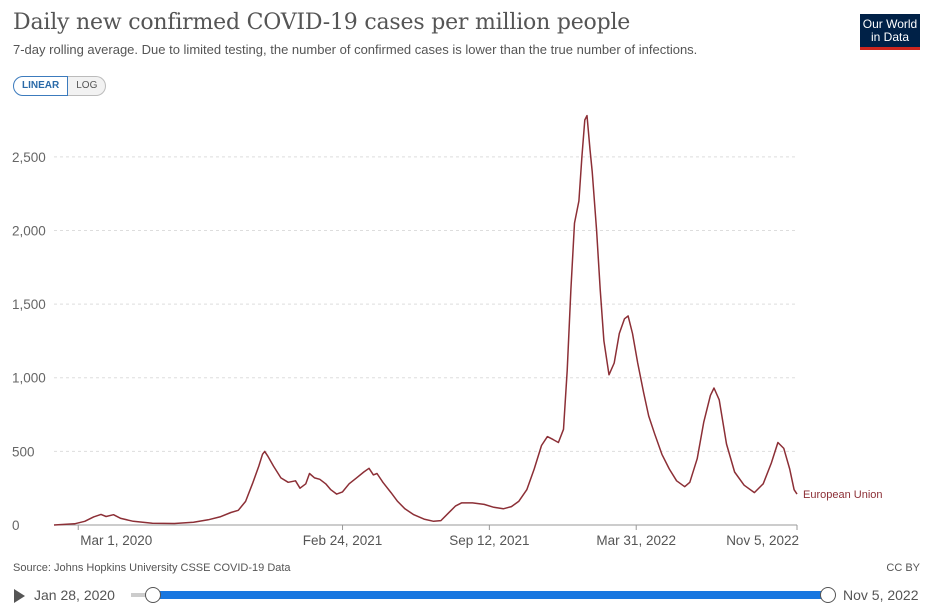 The image size is (932, 613). What do you see at coordinates (890, 24) in the screenshot?
I see `logo-line-1: Our World` at bounding box center [890, 24].